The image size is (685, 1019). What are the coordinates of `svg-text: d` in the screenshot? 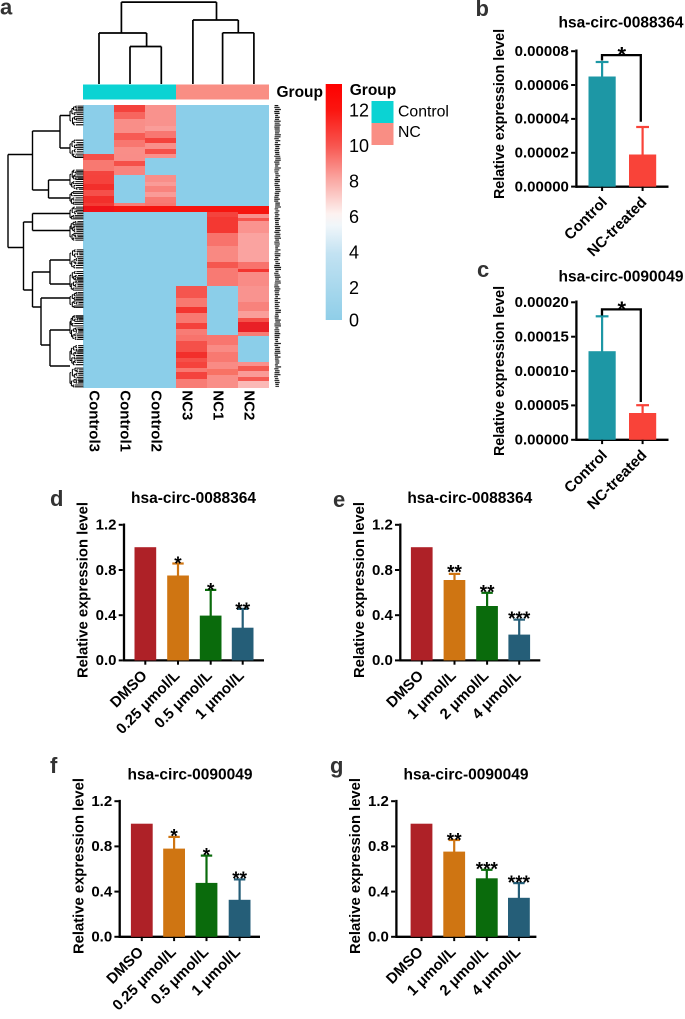 It's located at (56, 498).